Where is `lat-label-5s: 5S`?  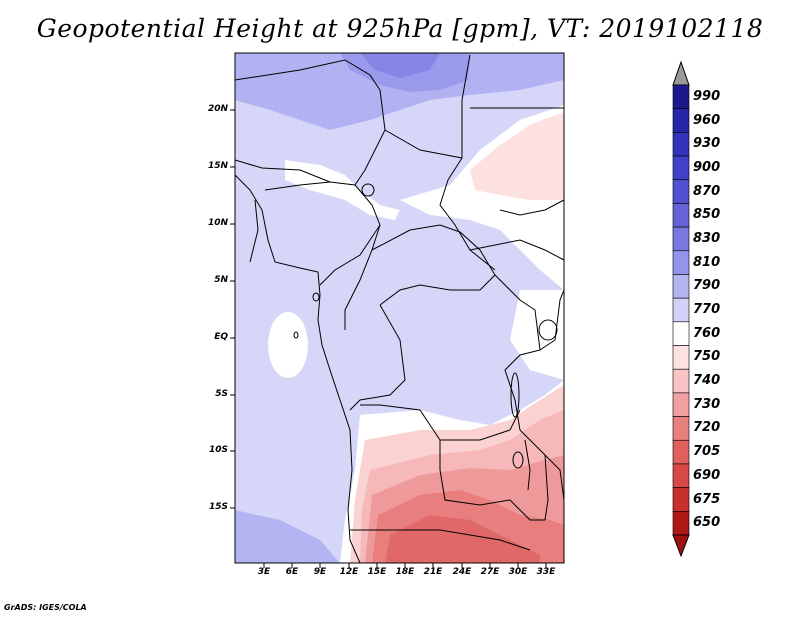
lat-label-5s: 5S is located at coordinates (221, 394).